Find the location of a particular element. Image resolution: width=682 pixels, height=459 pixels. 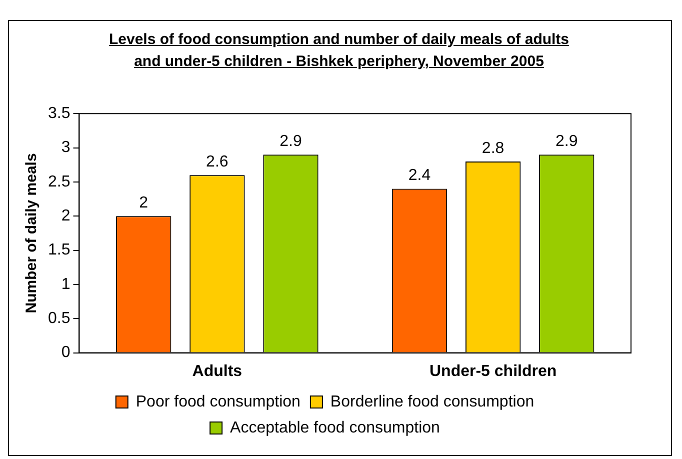

y-tick-label: 0 is located at coordinates (65, 353).